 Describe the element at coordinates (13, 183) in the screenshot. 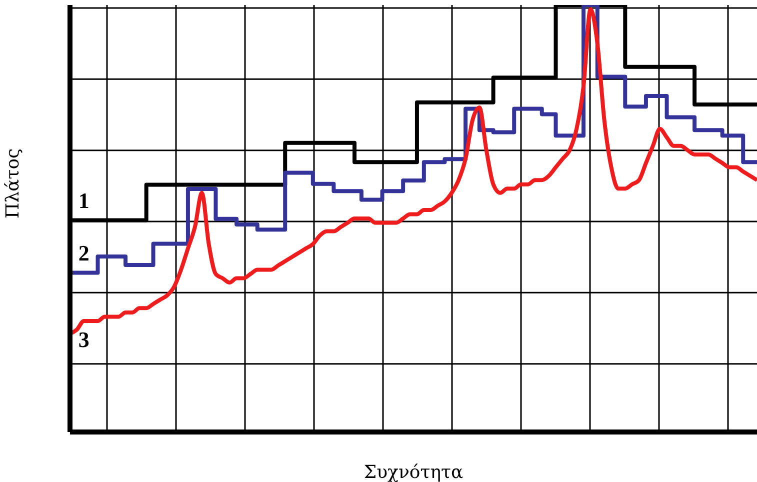

I see `y-axis-title: Πλάτος` at that location.